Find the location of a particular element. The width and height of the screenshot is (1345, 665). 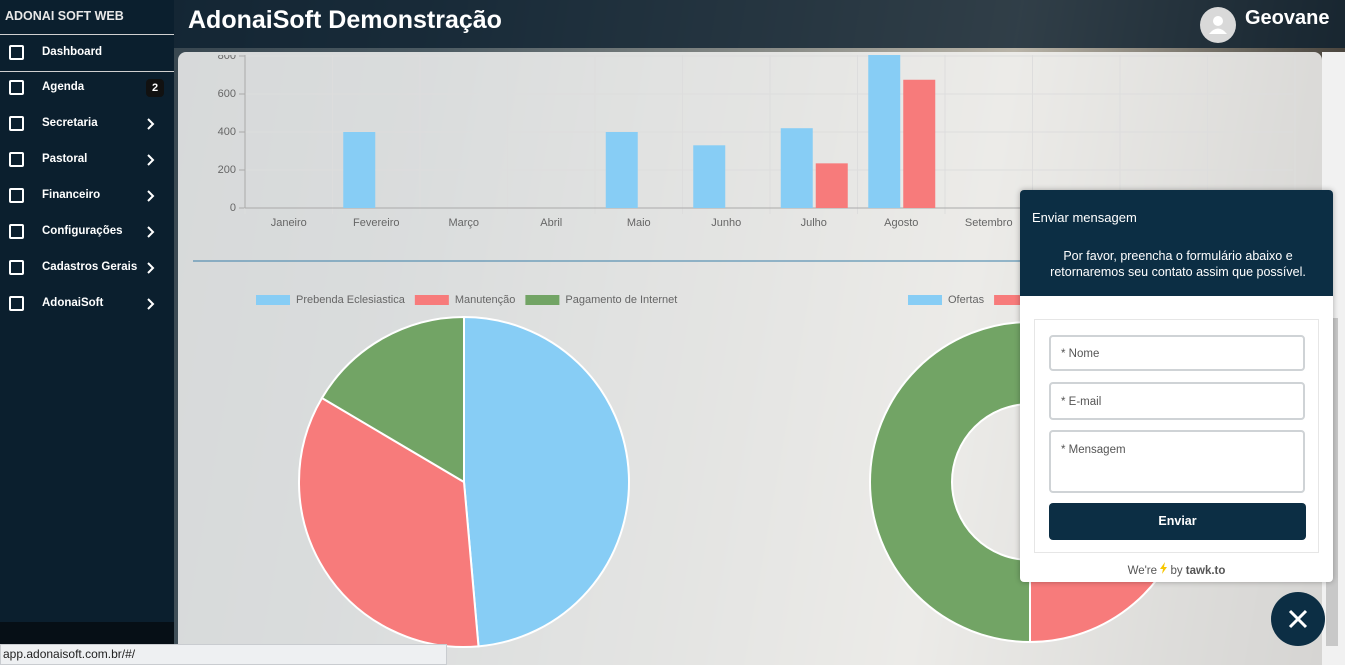

x-tick-label: Agosto is located at coordinates (901, 223).